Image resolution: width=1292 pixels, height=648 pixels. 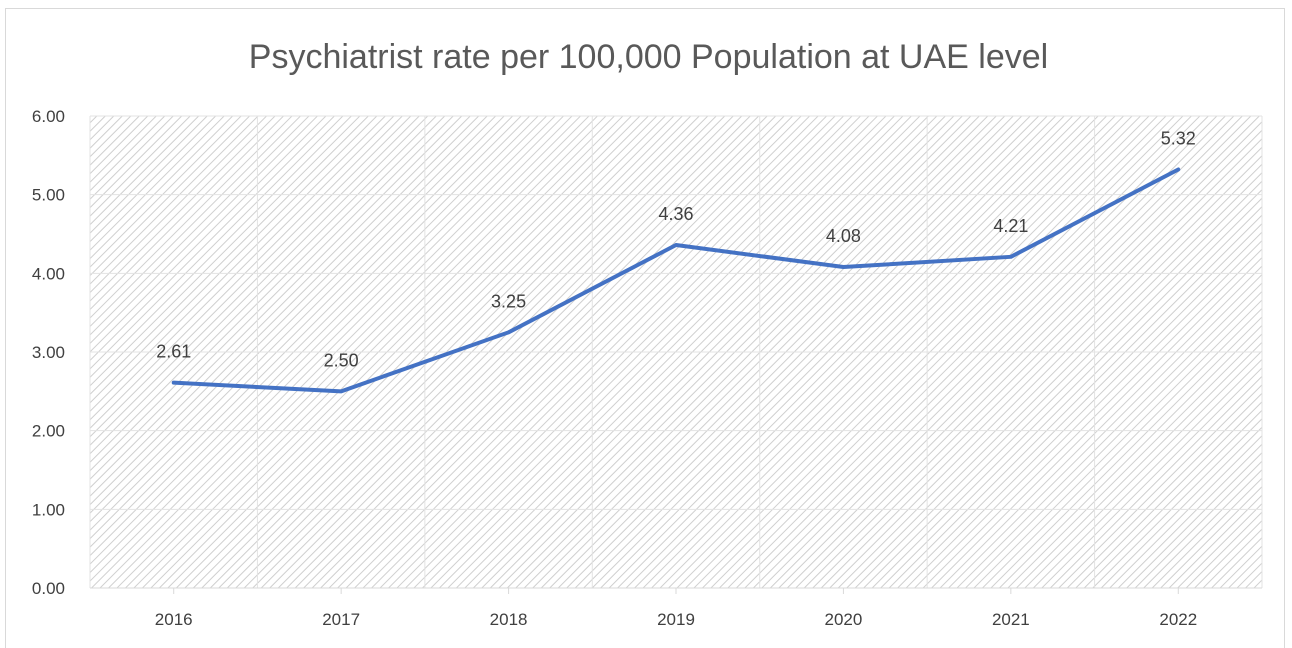 I want to click on data-label: 2.61, so click(x=173, y=352).